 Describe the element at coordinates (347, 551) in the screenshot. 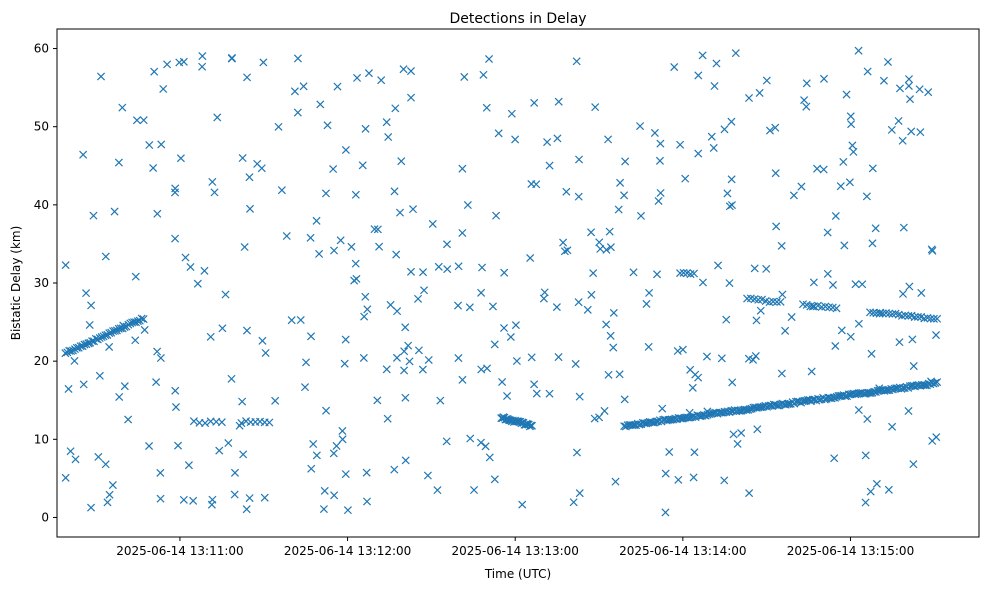

I see `x-tick-label: 2025-06-14 13:12:00` at that location.